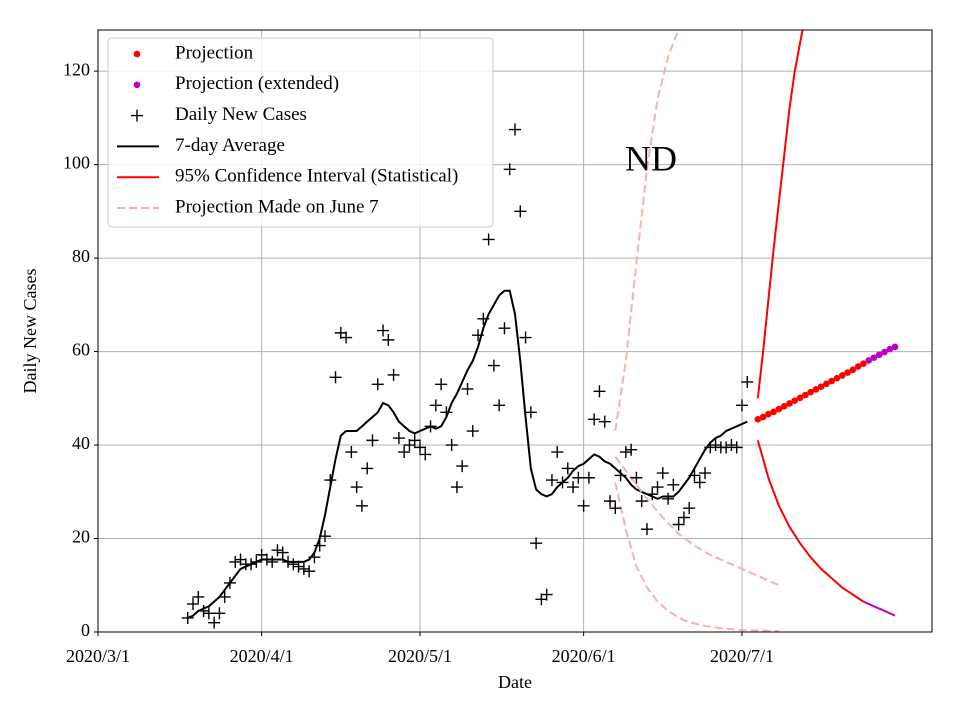 This screenshot has width=960, height=720. Describe the element at coordinates (76, 163) in the screenshot. I see `y-tick-label: 100` at that location.